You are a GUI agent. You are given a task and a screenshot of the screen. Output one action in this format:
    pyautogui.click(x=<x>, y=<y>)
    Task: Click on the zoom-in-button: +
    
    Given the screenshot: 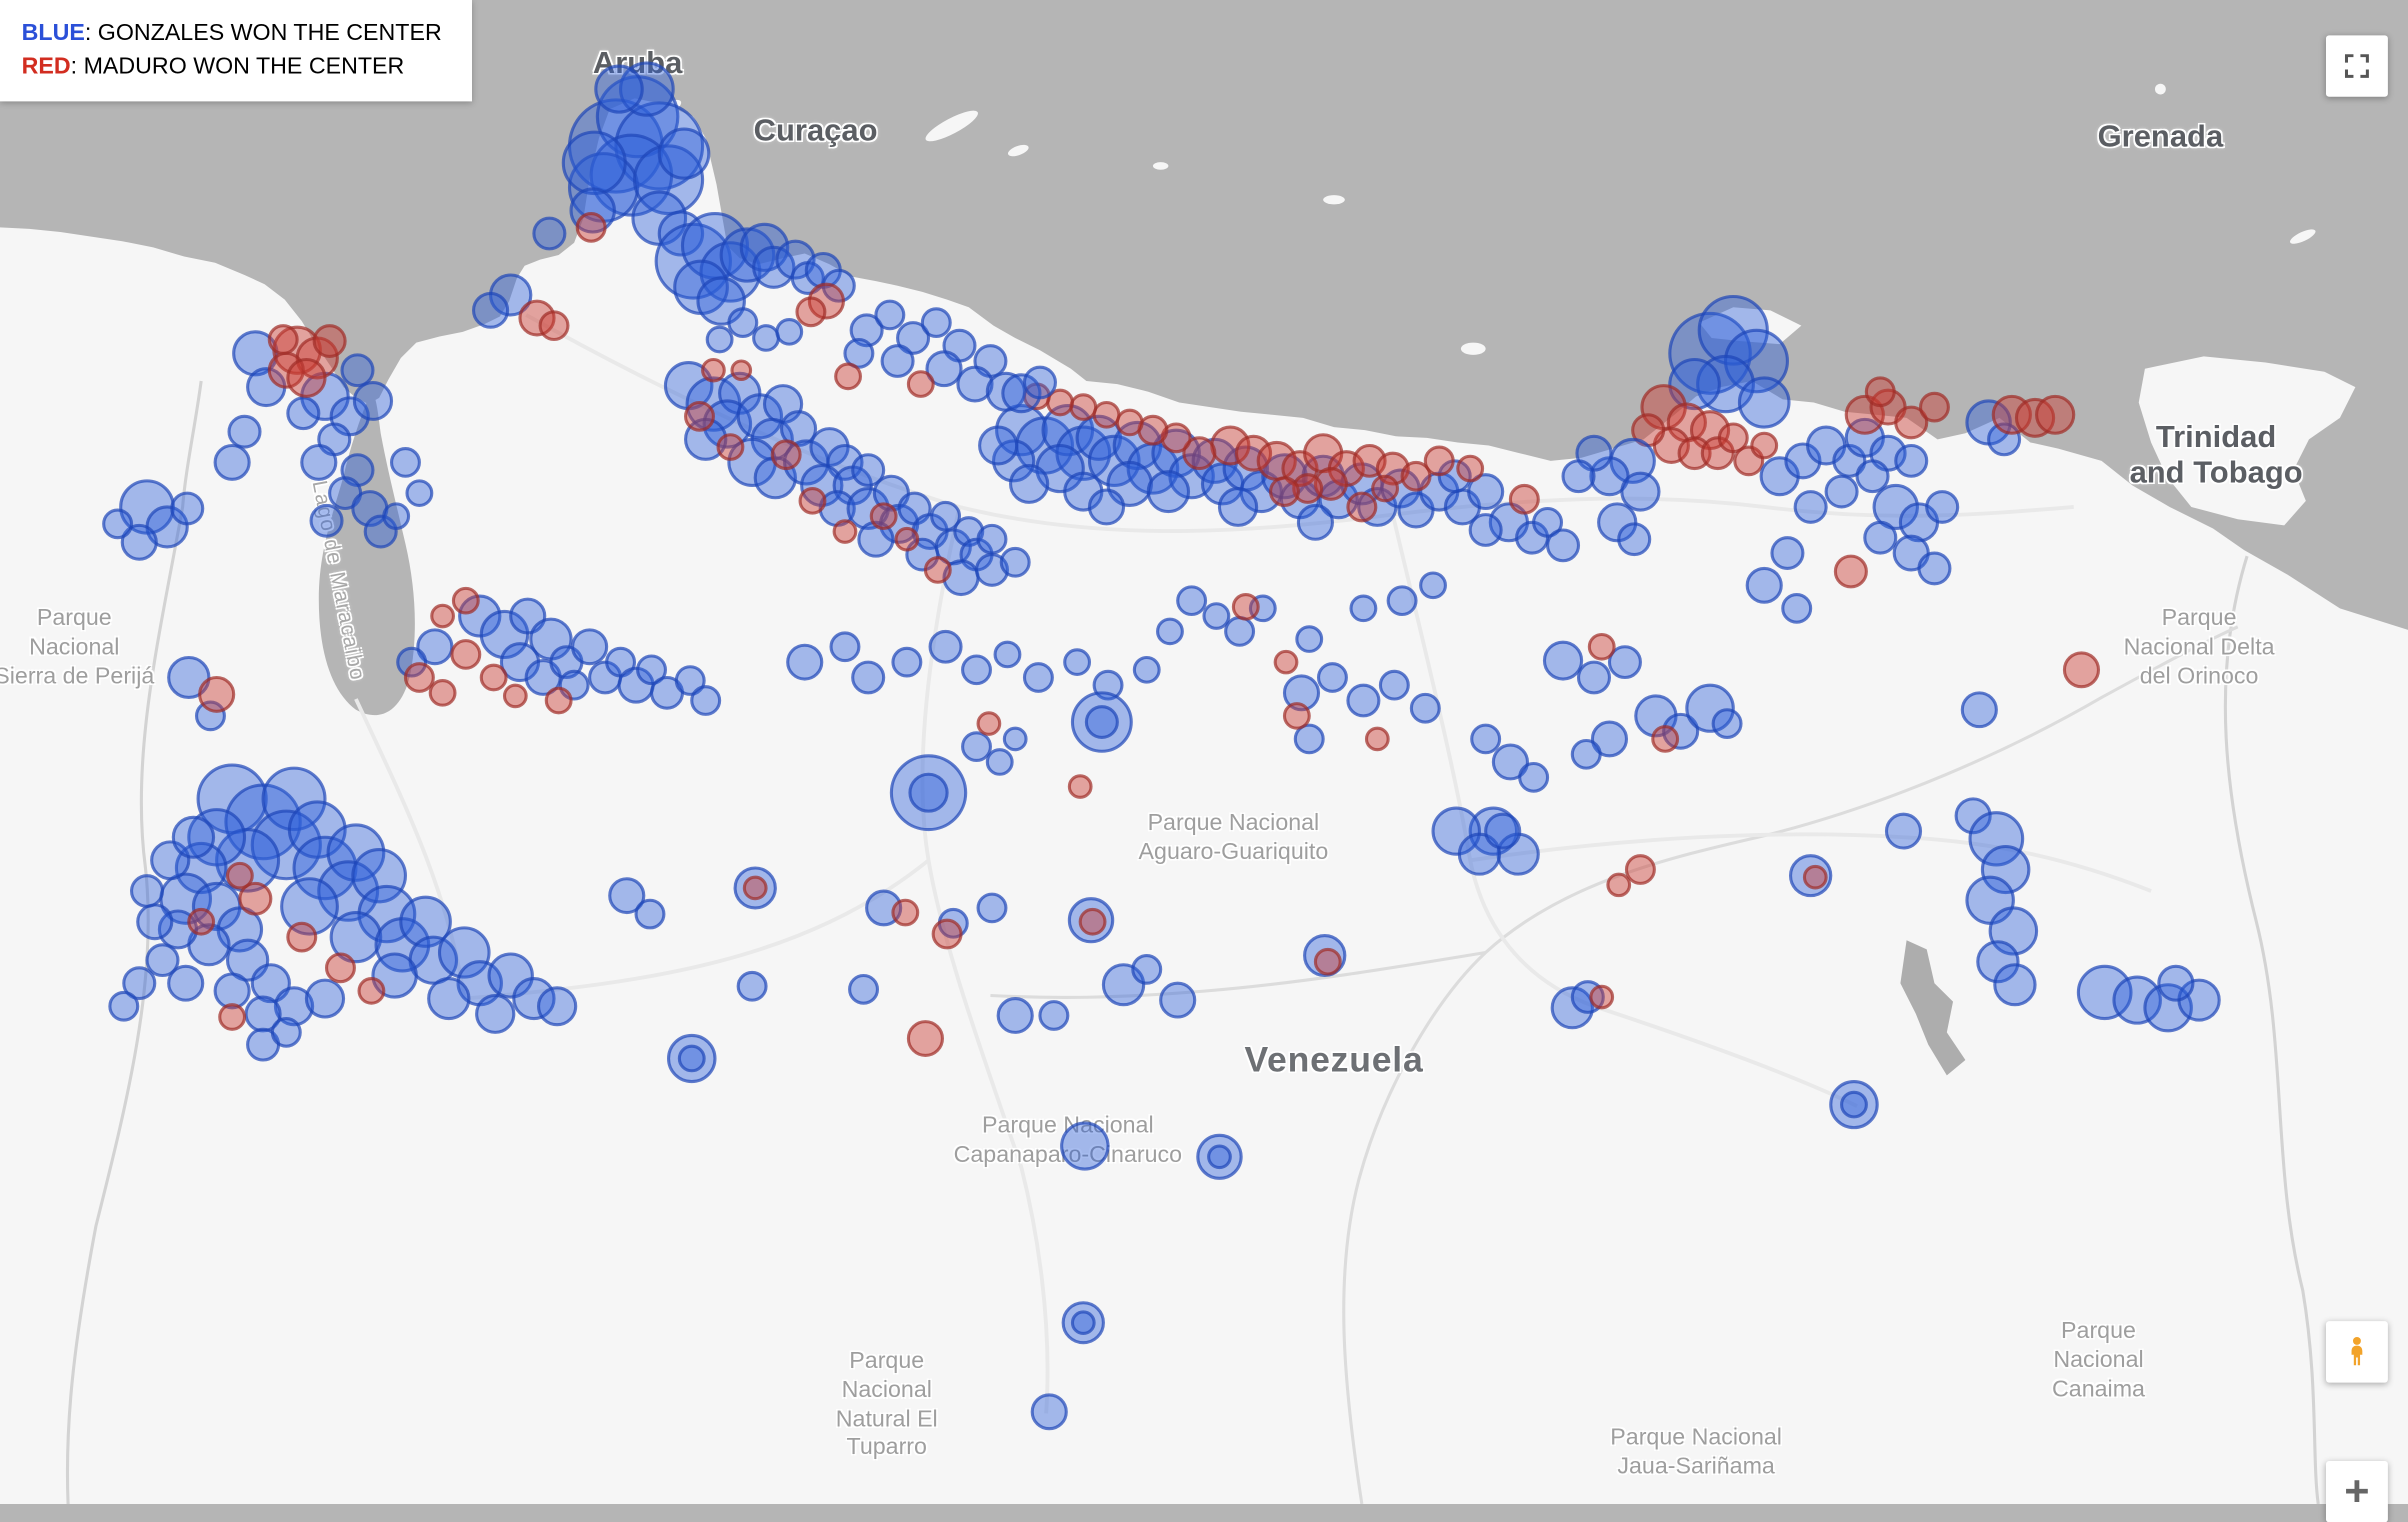 What is the action you would take?
    pyautogui.click(x=2356, y=1491)
    